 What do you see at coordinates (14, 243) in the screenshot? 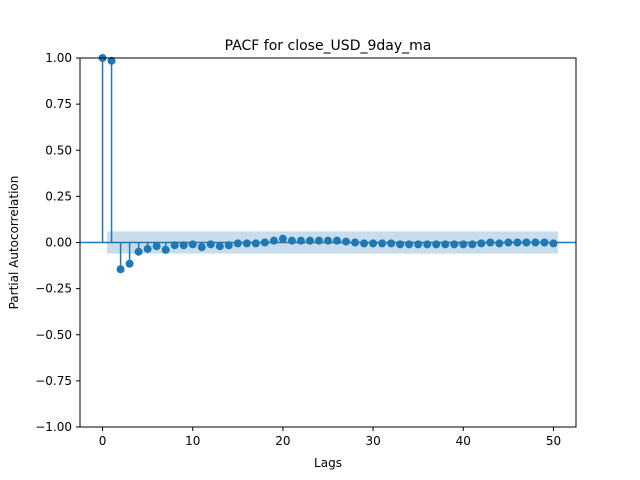
I see `y-axis-label: Partial Autocorrelation` at bounding box center [14, 243].